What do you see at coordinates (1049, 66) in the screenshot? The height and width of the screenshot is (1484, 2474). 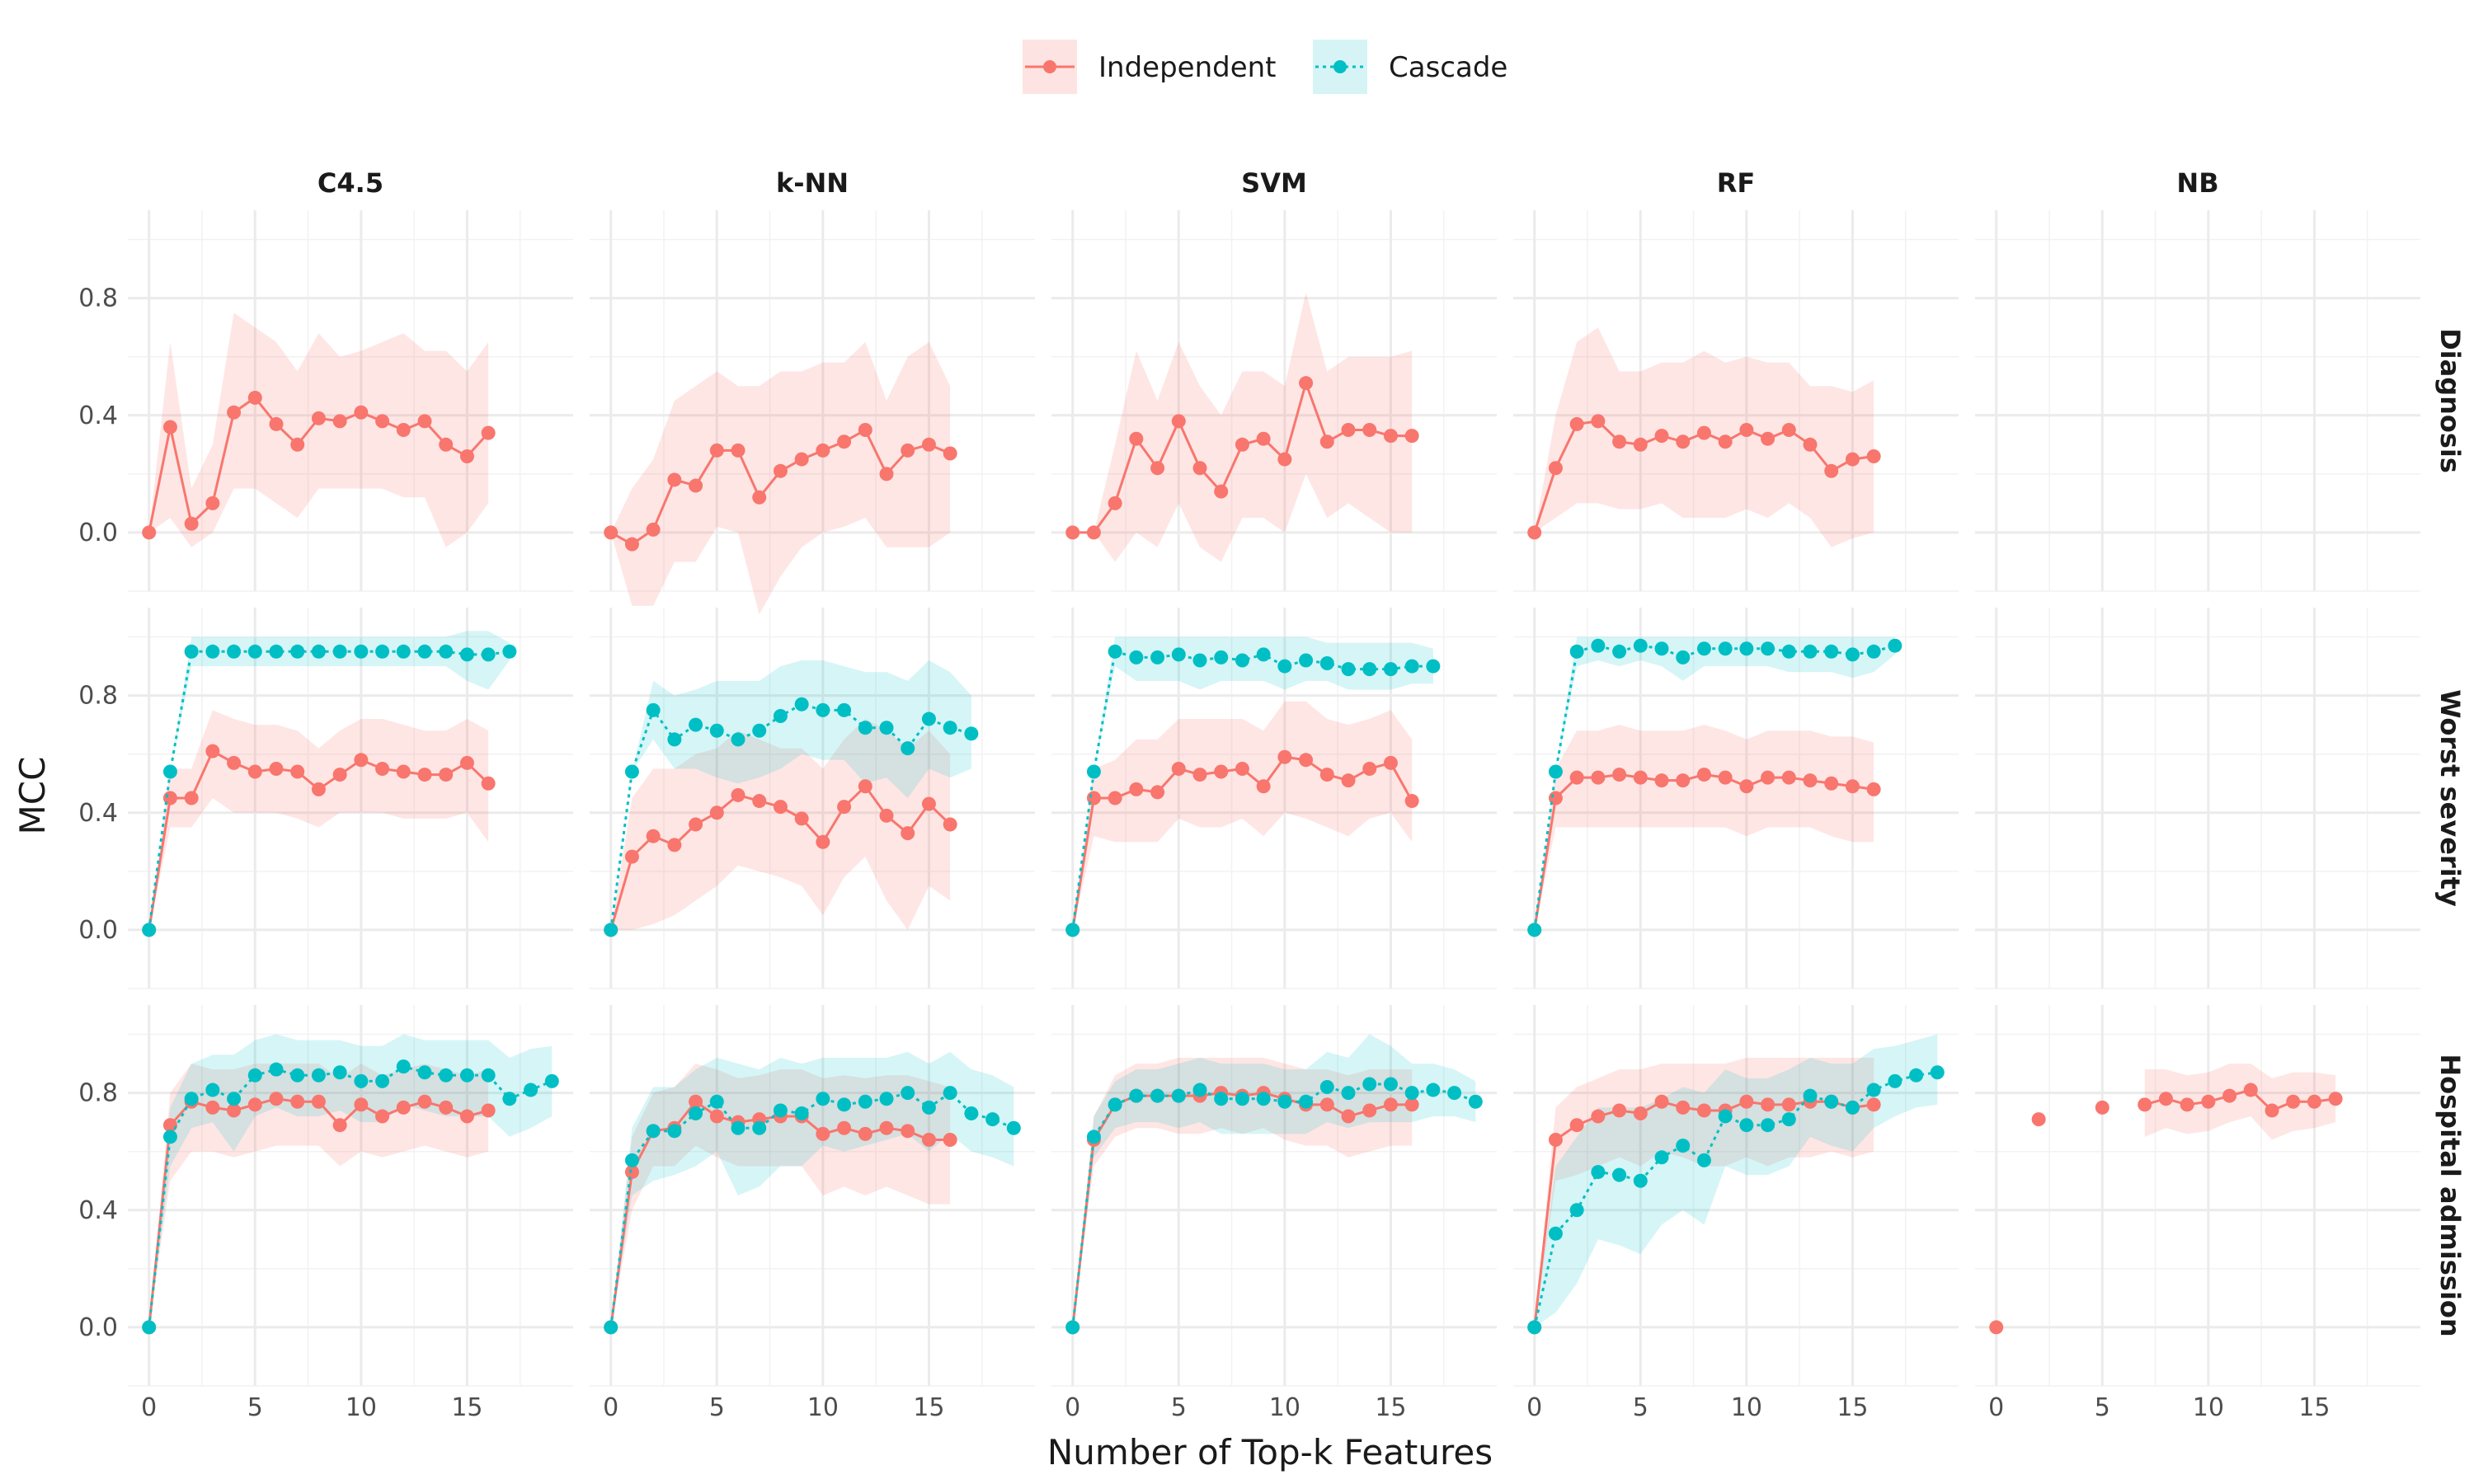 I see `legend-point-independent` at bounding box center [1049, 66].